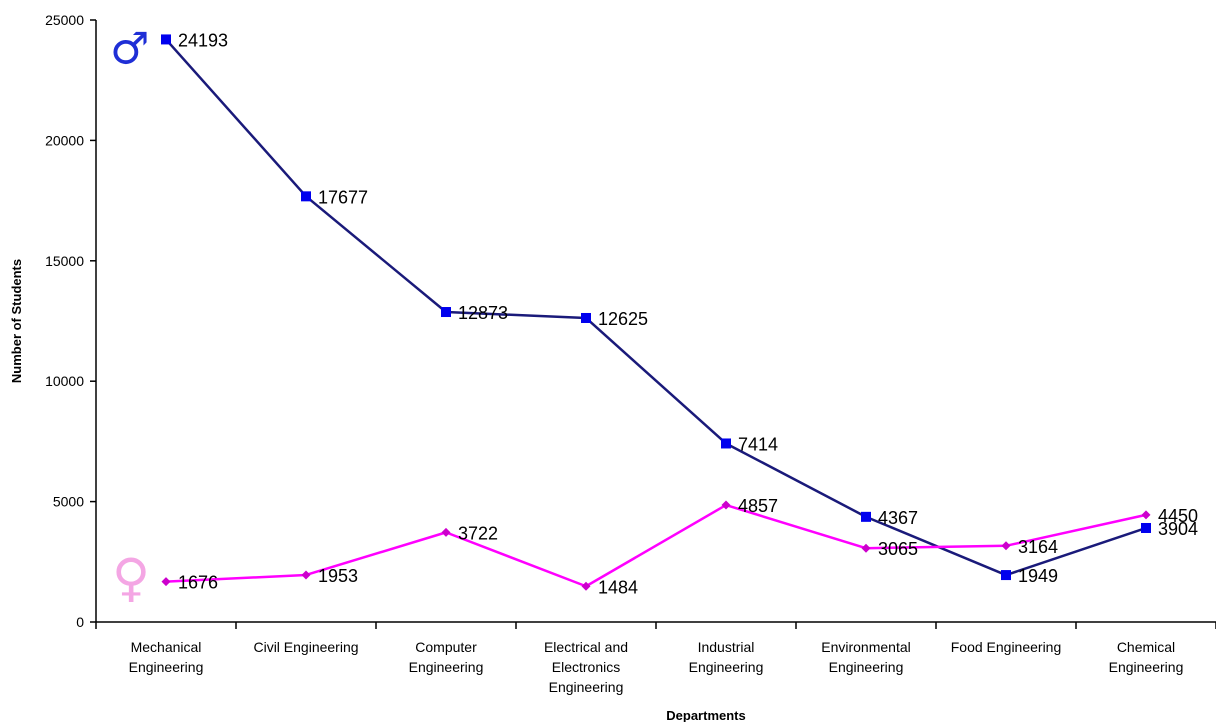 The image size is (1216, 722). Describe the element at coordinates (16, 321) in the screenshot. I see `y-axis-title: Number of Students` at that location.